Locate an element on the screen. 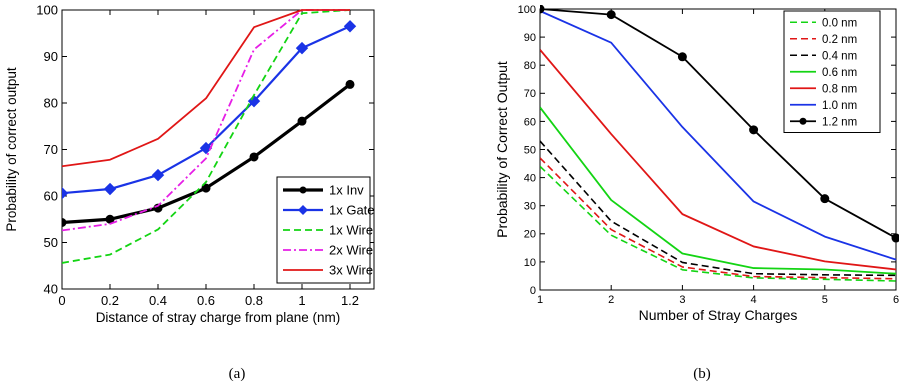 This screenshot has height=392, width=899. y-axis-label: Probability of correct output is located at coordinates (11, 149).